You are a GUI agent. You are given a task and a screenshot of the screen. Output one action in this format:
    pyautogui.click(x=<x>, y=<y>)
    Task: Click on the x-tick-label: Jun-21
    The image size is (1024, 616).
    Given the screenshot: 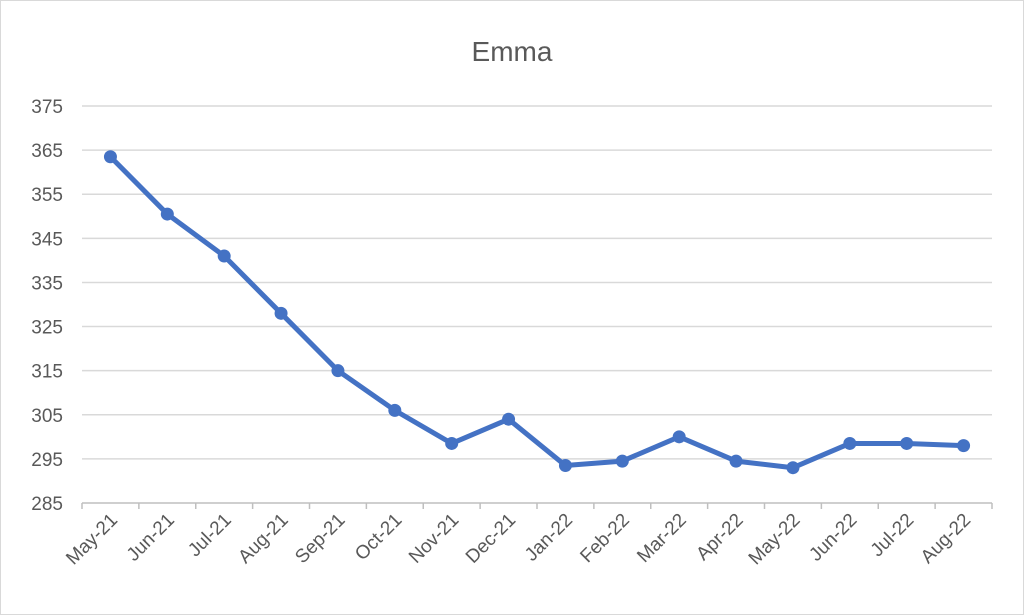 What is the action you would take?
    pyautogui.click(x=151, y=538)
    